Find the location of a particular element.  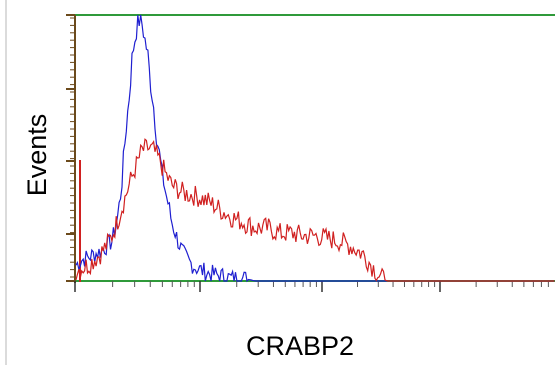

y-ticks is located at coordinates (70, 148).